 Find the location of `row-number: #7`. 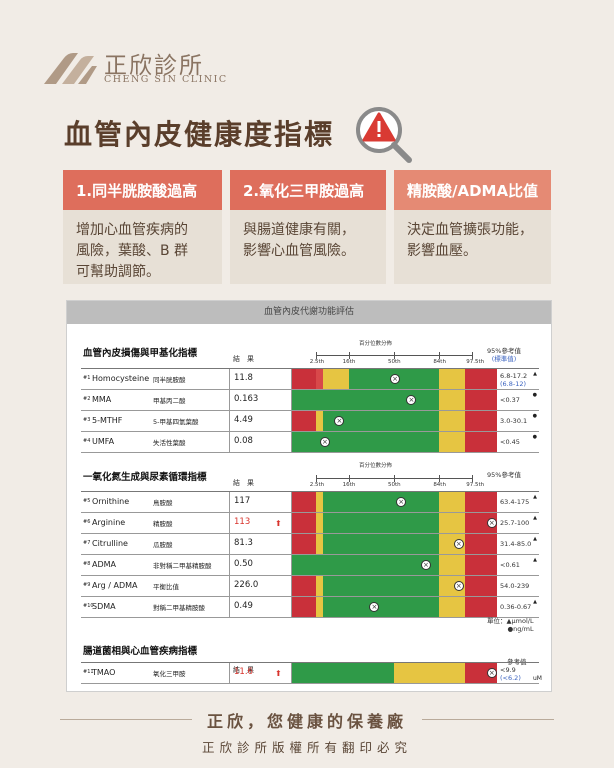

row-number: #7 is located at coordinates (87, 543).